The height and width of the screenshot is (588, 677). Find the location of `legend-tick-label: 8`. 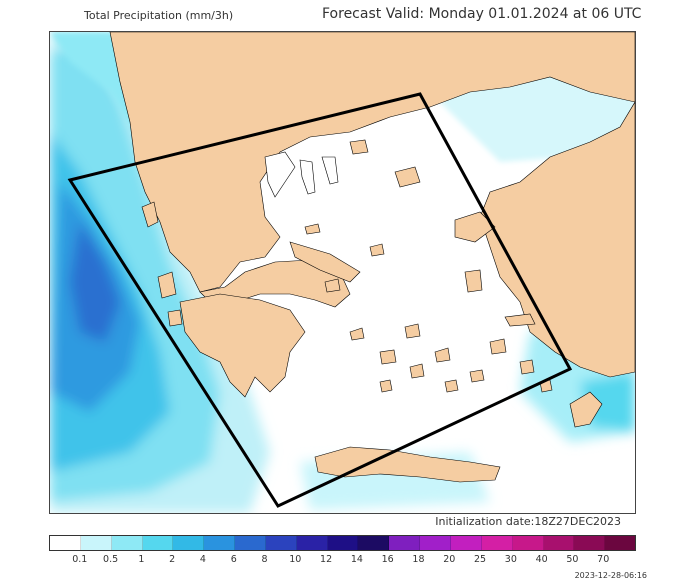

legend-tick-label: 8 is located at coordinates (264, 559).